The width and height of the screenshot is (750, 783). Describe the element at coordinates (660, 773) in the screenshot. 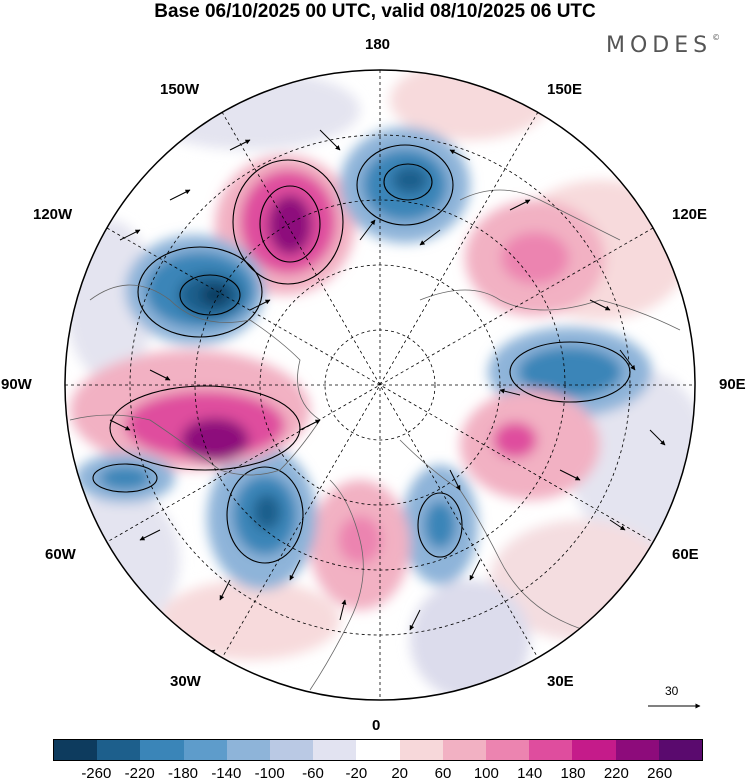

I see `colorbar-label-13: 260` at that location.